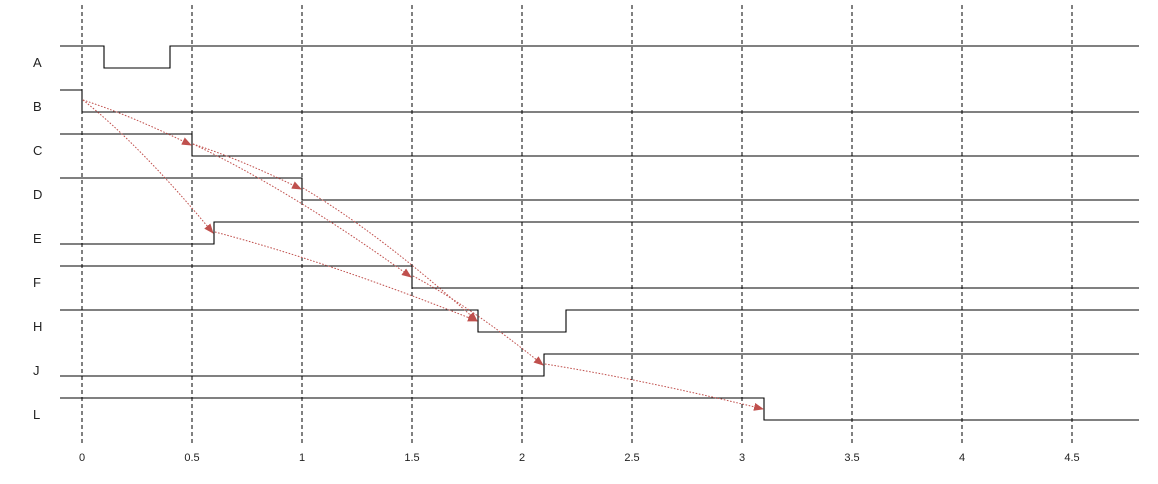  What do you see at coordinates (82, 458) in the screenshot?
I see `tick-label: 0` at bounding box center [82, 458].